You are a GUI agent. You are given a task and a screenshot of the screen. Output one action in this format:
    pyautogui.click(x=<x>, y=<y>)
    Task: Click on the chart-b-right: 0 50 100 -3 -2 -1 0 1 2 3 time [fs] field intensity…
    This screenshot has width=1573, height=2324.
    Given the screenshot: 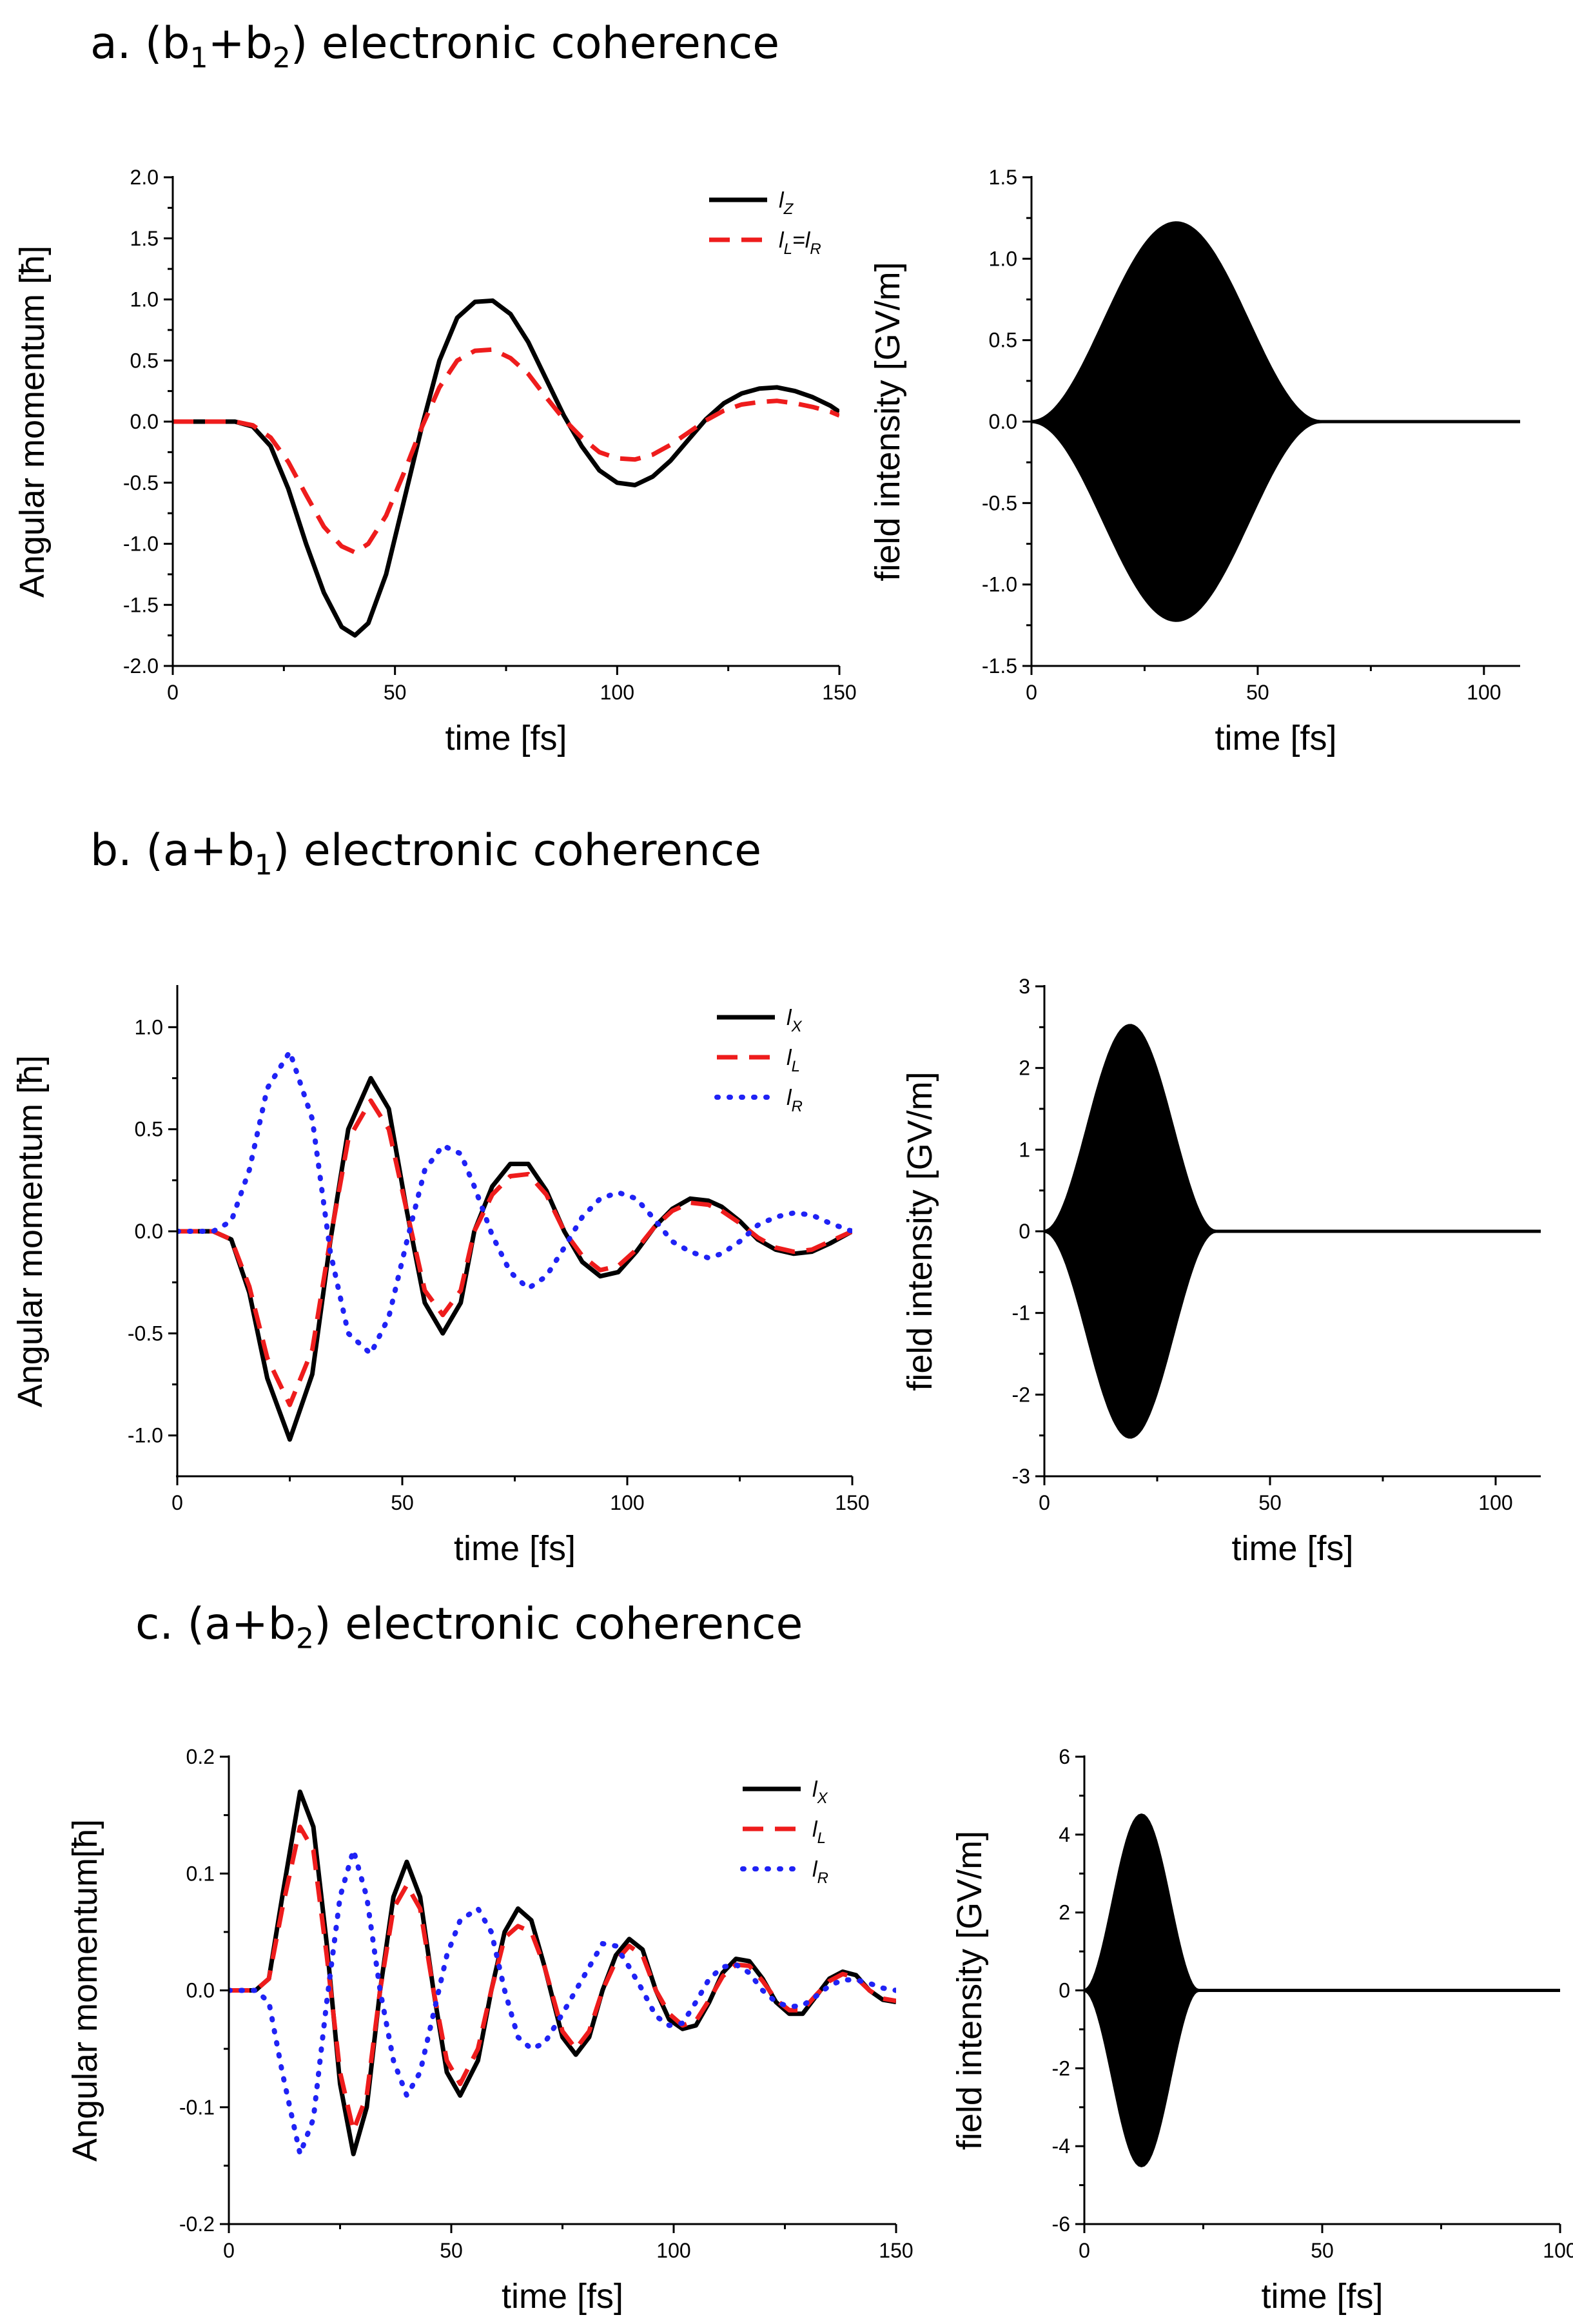 What is the action you would take?
    pyautogui.click(x=1221, y=1271)
    